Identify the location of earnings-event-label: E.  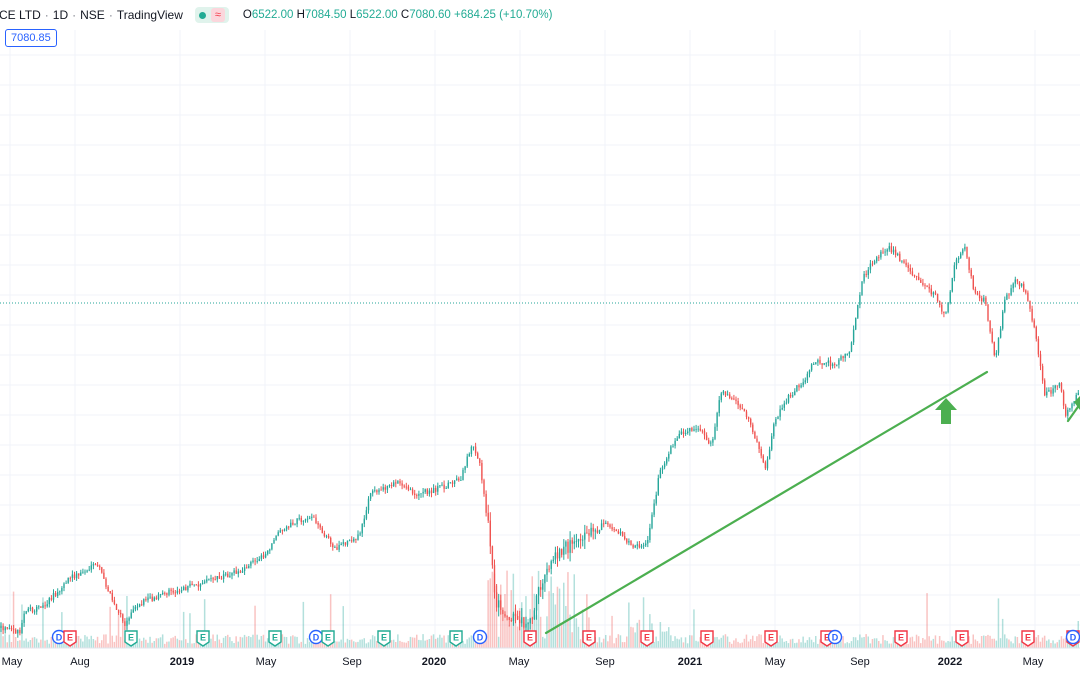
(131, 638).